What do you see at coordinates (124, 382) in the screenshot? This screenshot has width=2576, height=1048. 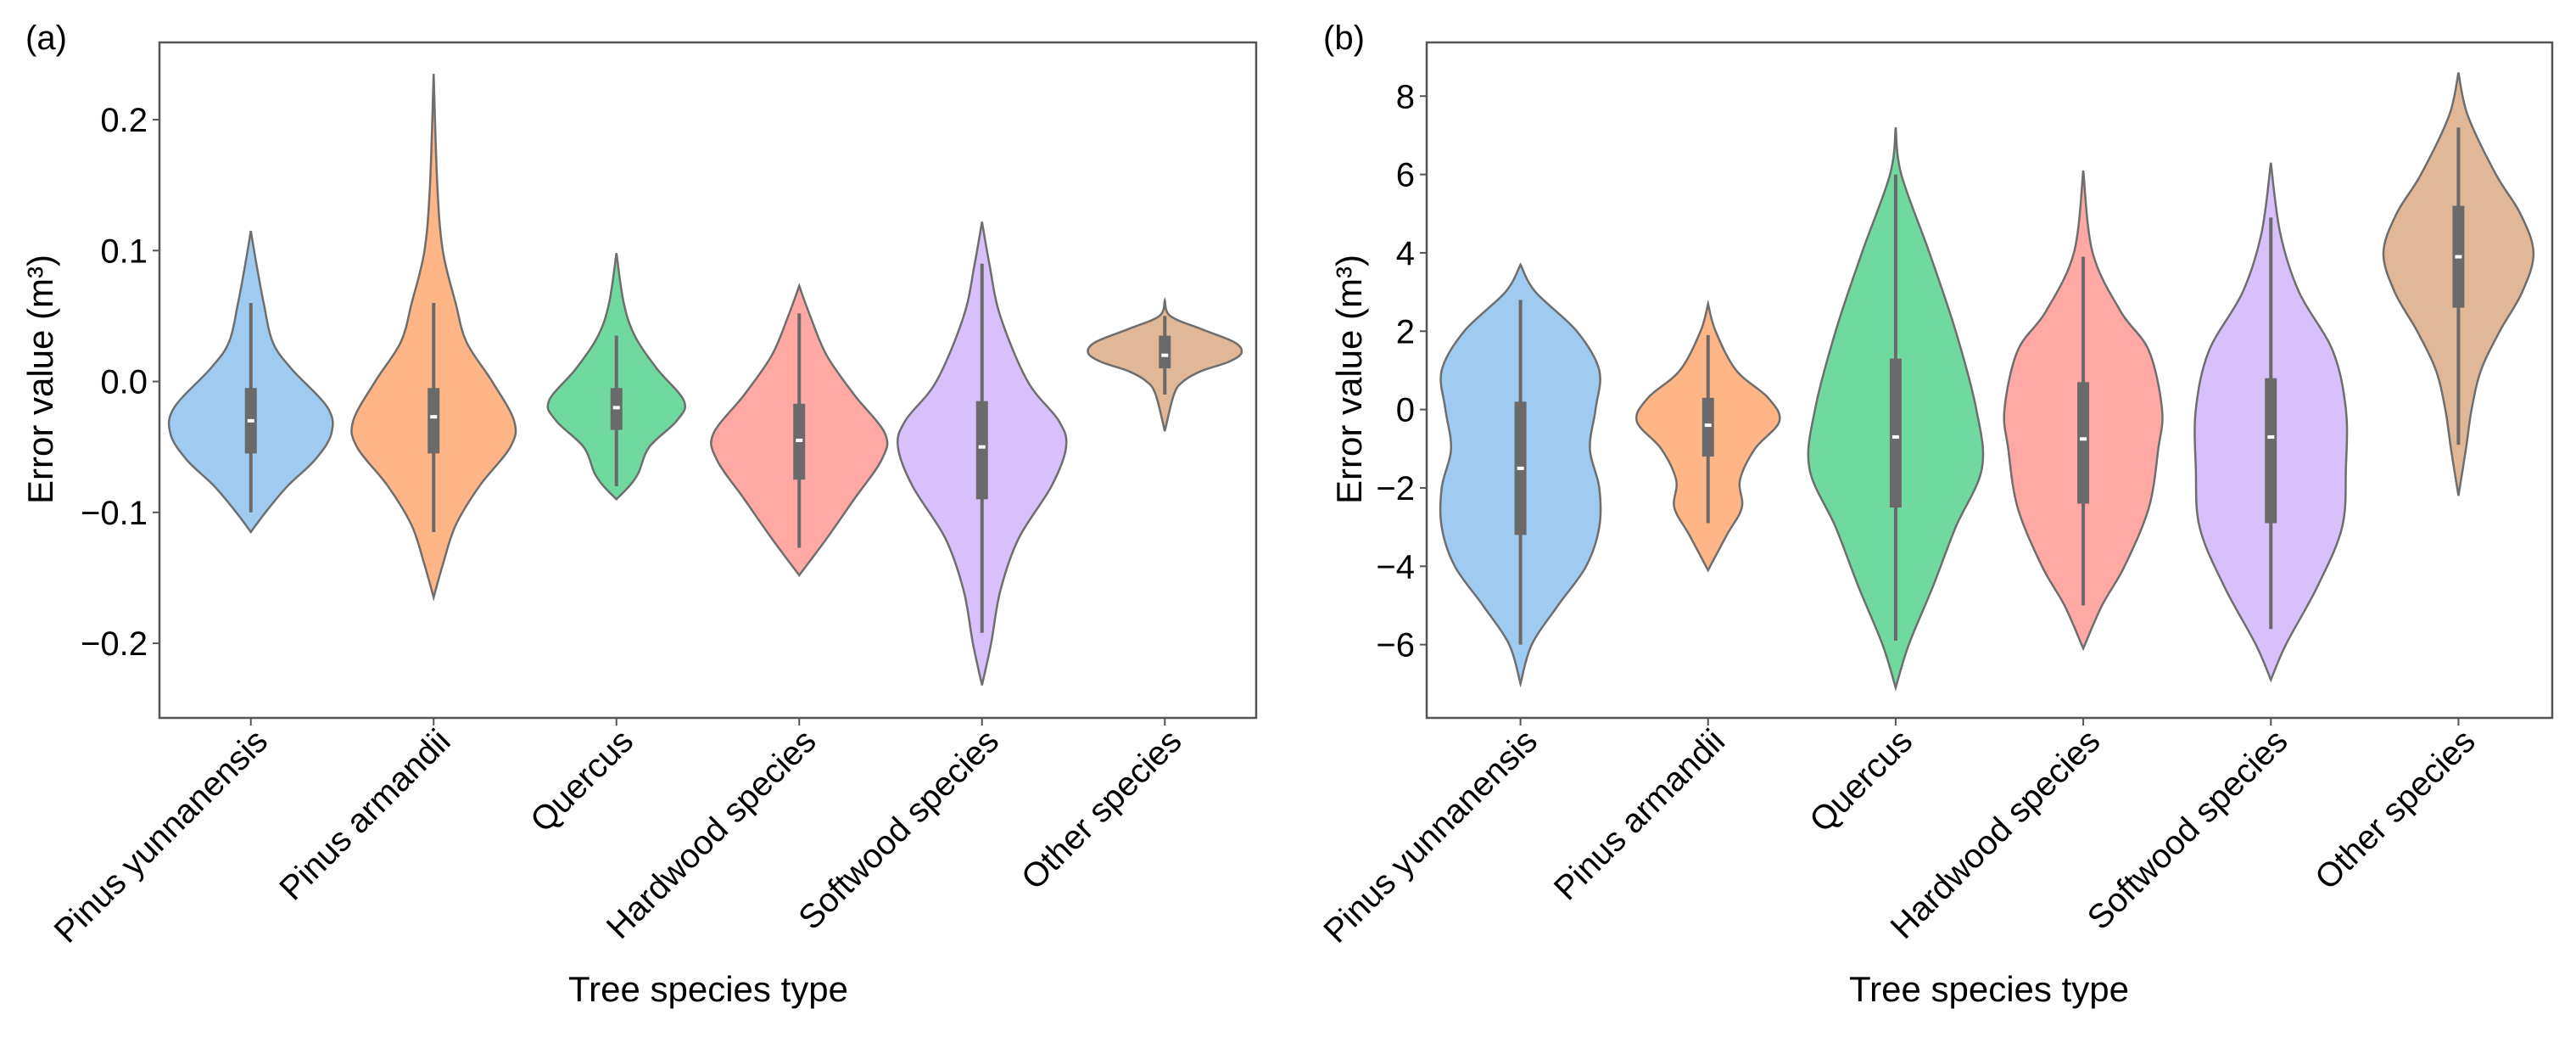 I see `y-tick-label: 0.0` at bounding box center [124, 382].